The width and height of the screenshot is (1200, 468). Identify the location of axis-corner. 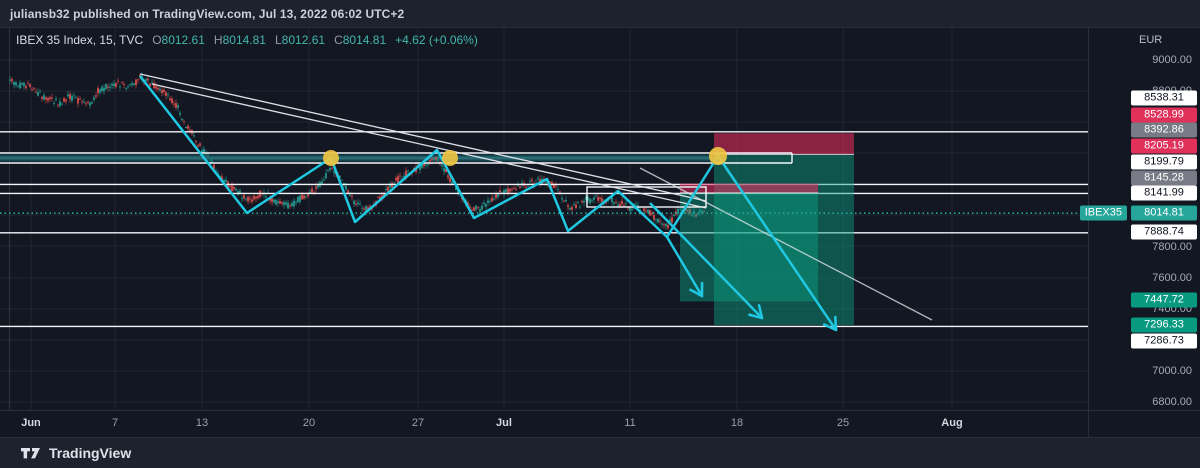
(1144, 423).